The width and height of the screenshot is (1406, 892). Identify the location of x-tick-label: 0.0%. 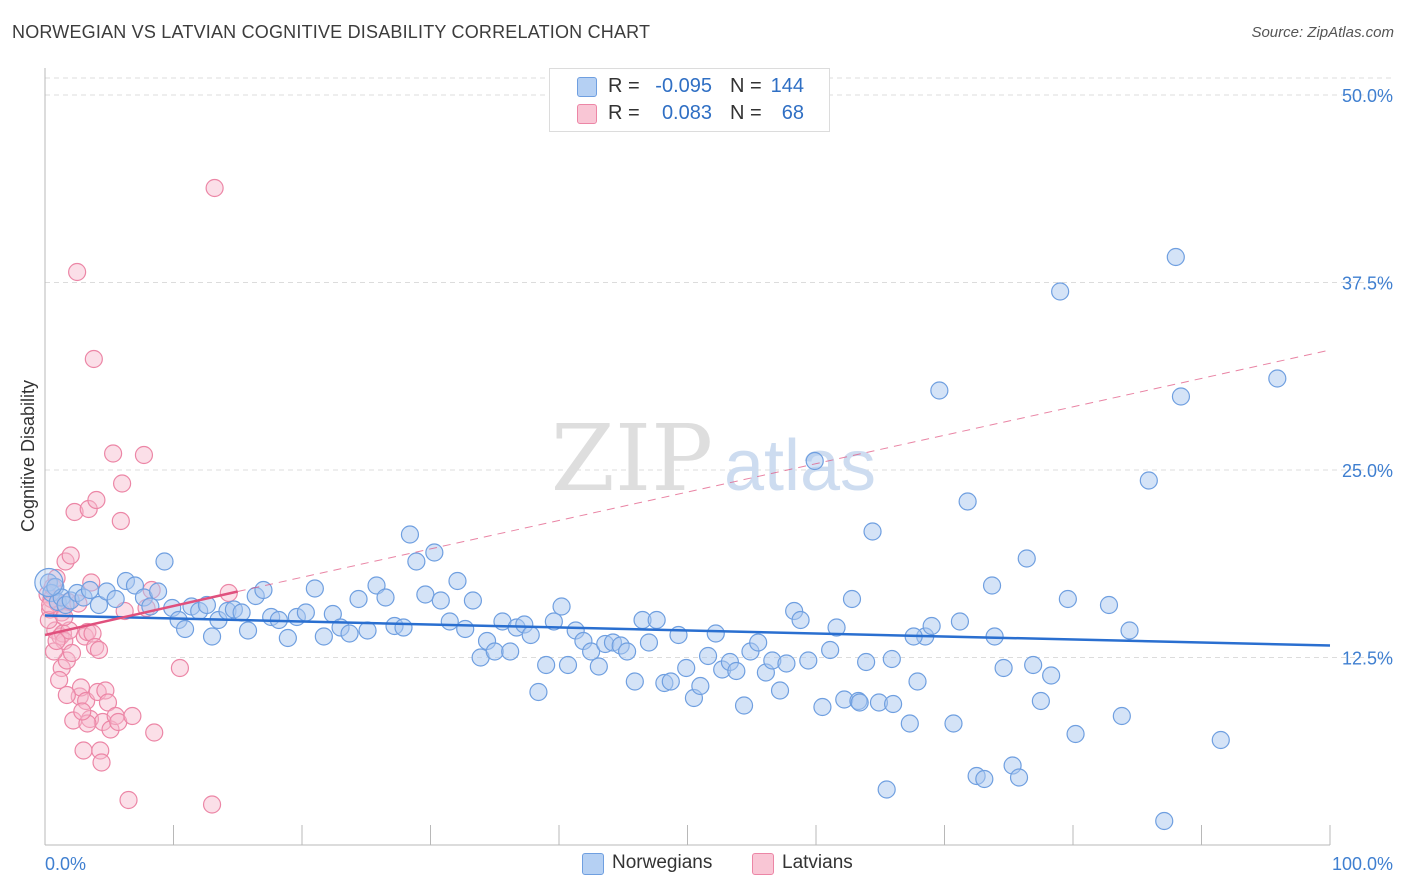
(65, 864).